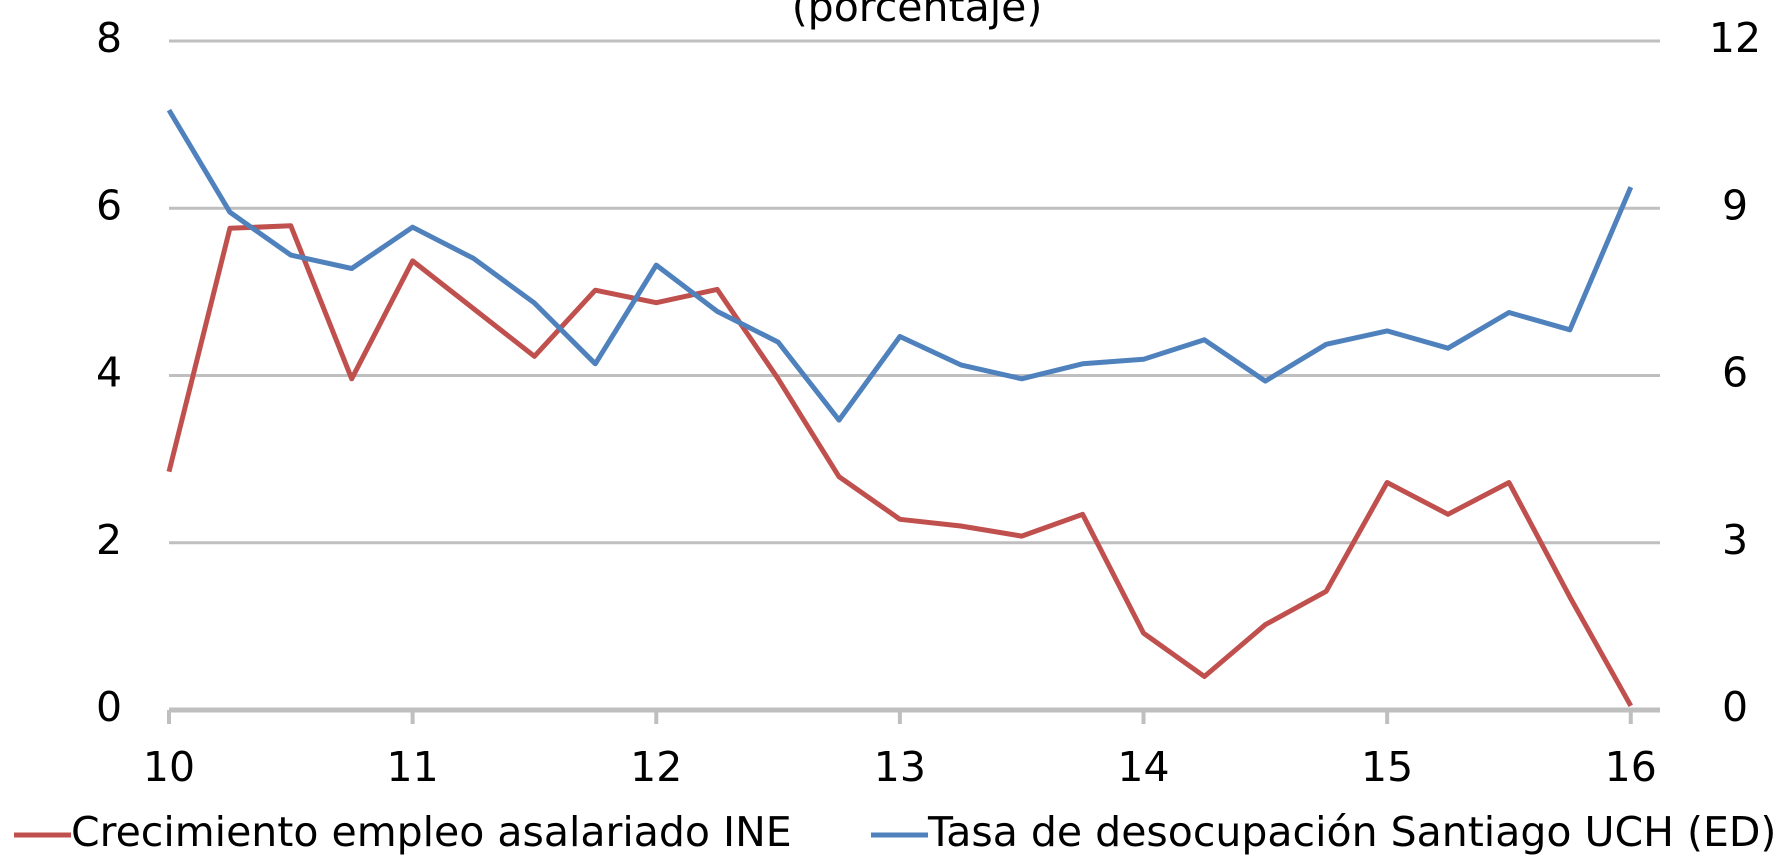 The height and width of the screenshot is (859, 1792). I want to click on y2-tick-label: 9, so click(1735, 205).